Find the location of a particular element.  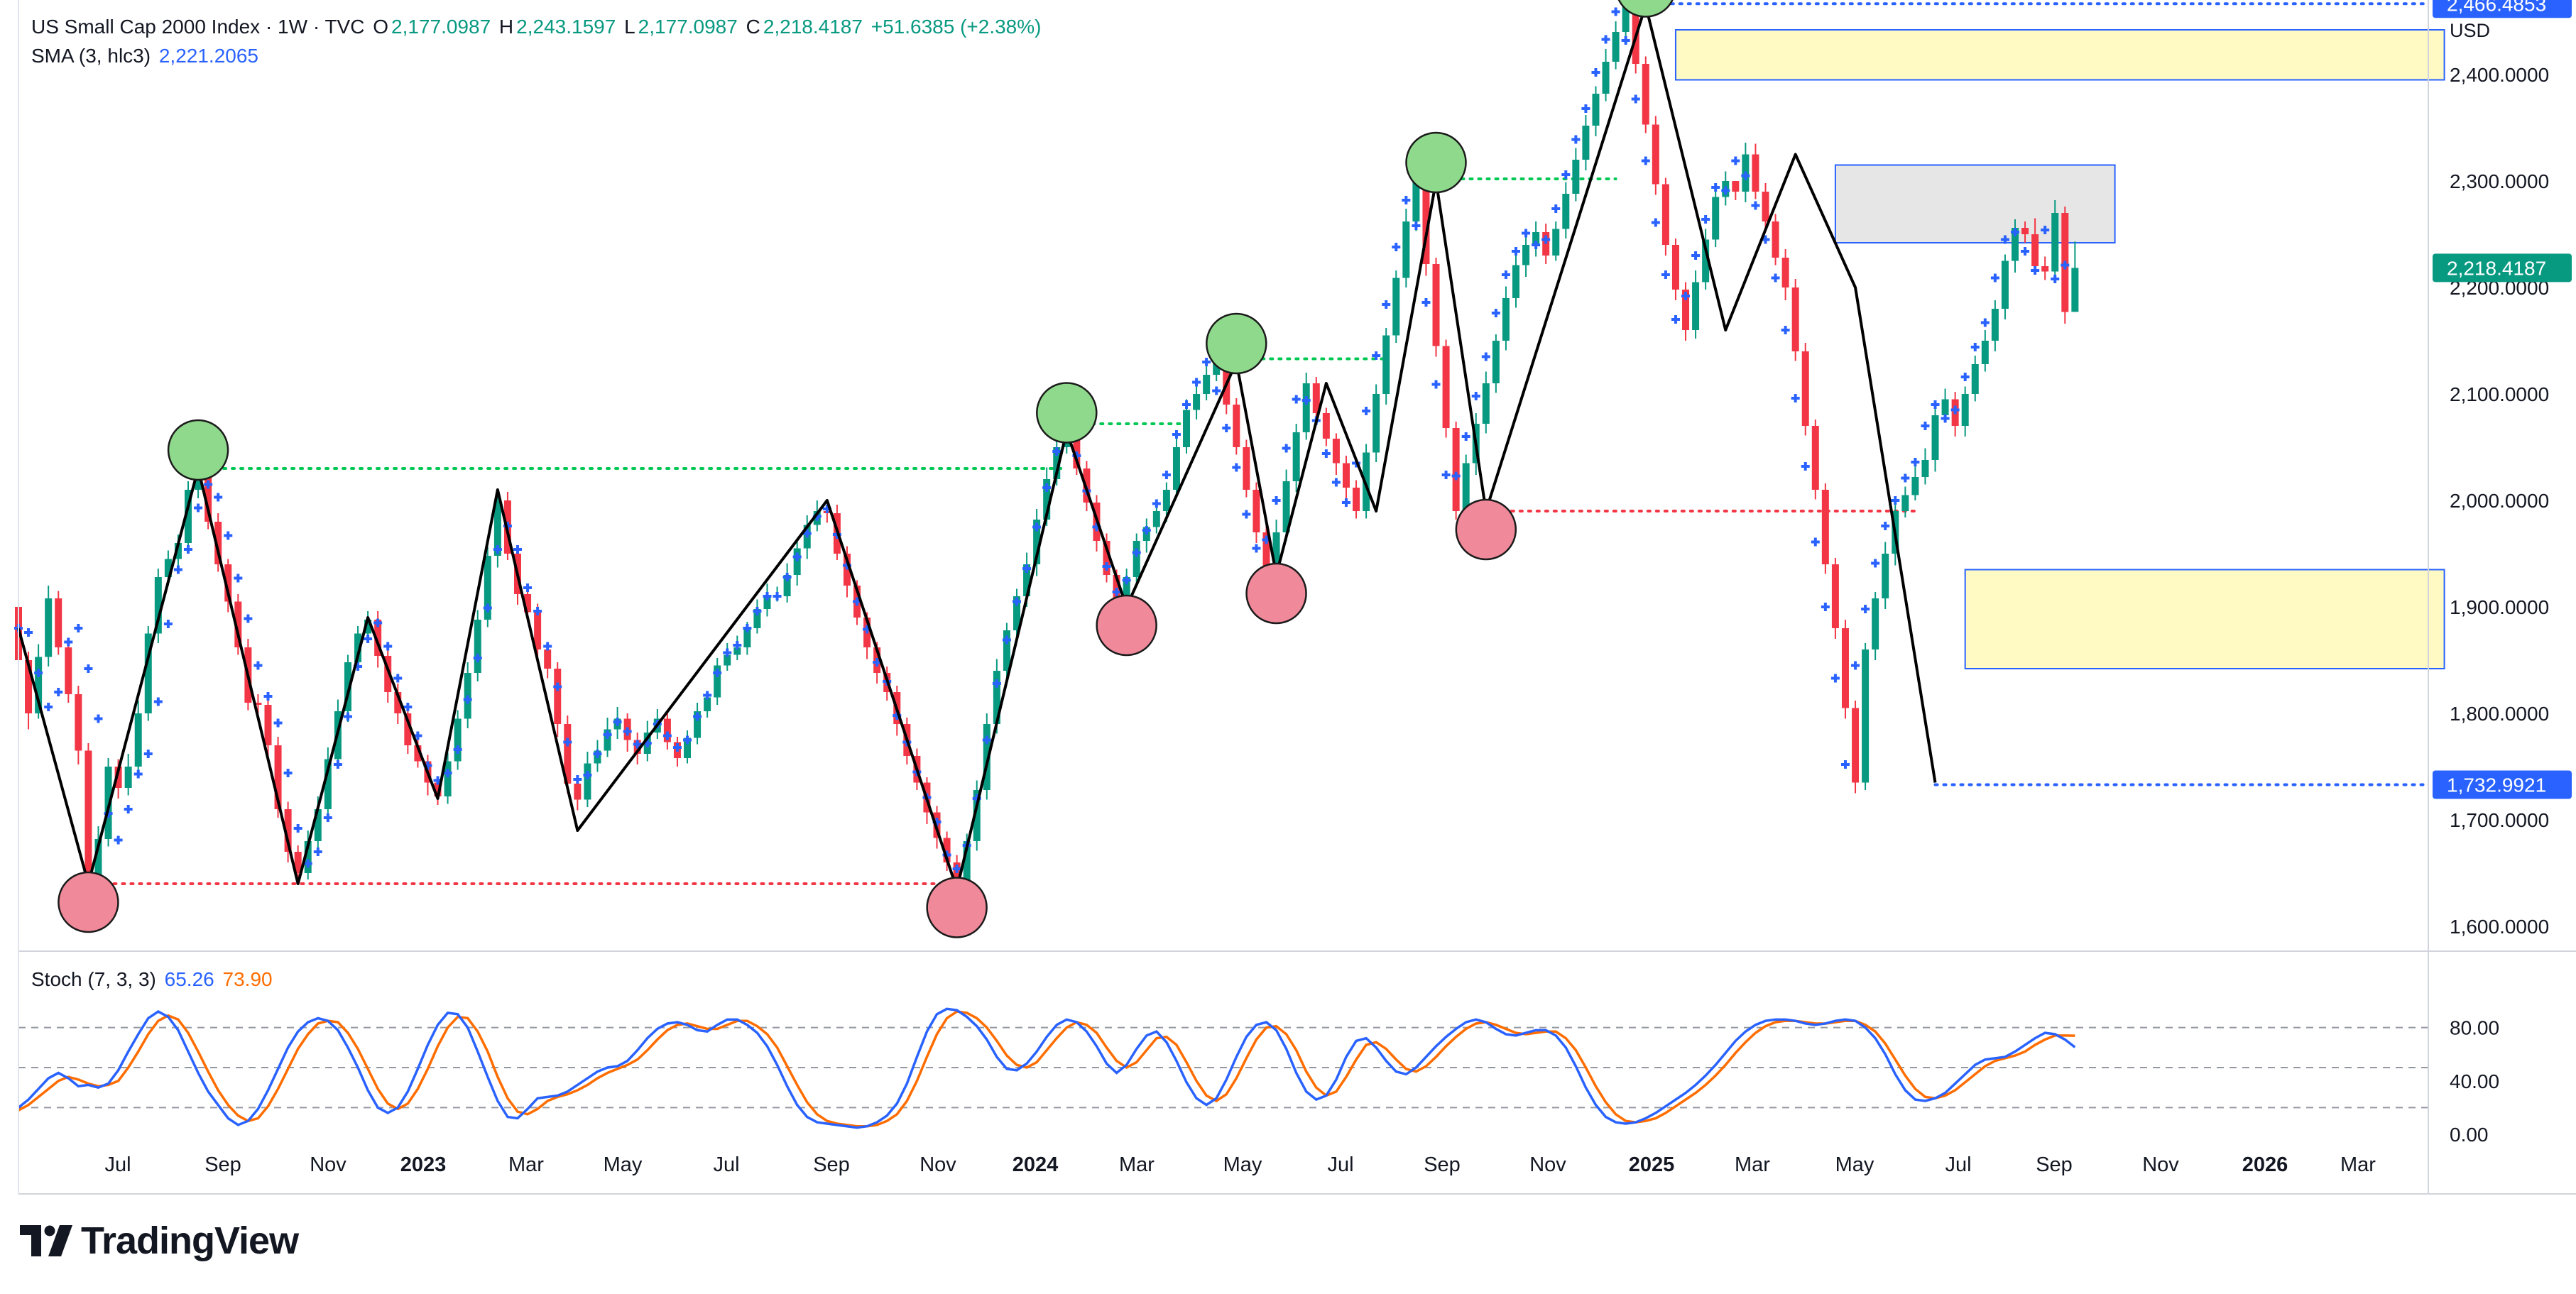

price-badge-label: 2,466.4853 is located at coordinates (2496, 7).